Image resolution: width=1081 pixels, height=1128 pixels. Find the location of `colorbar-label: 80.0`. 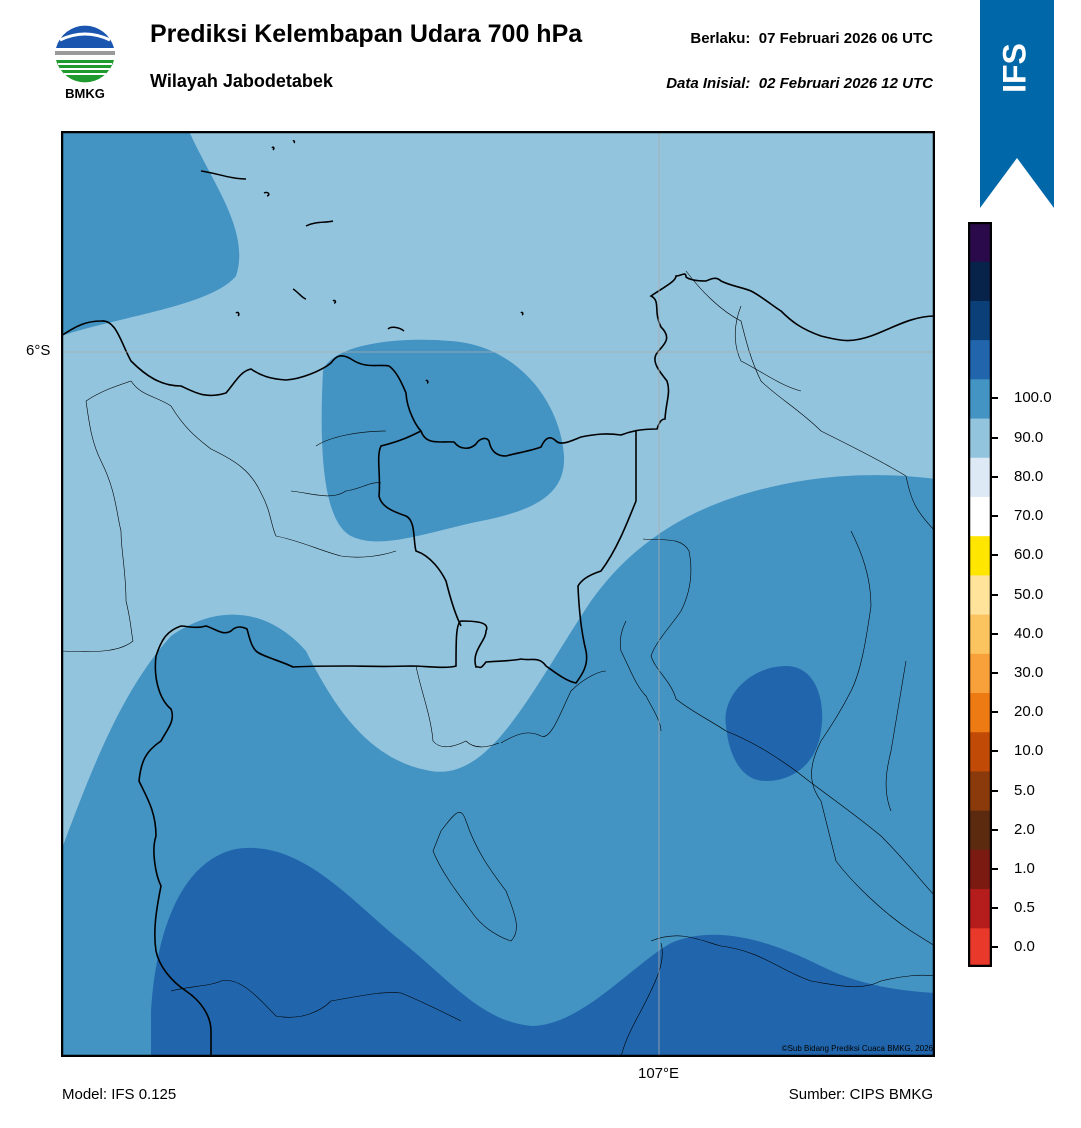

colorbar-label: 80.0 is located at coordinates (1029, 476).